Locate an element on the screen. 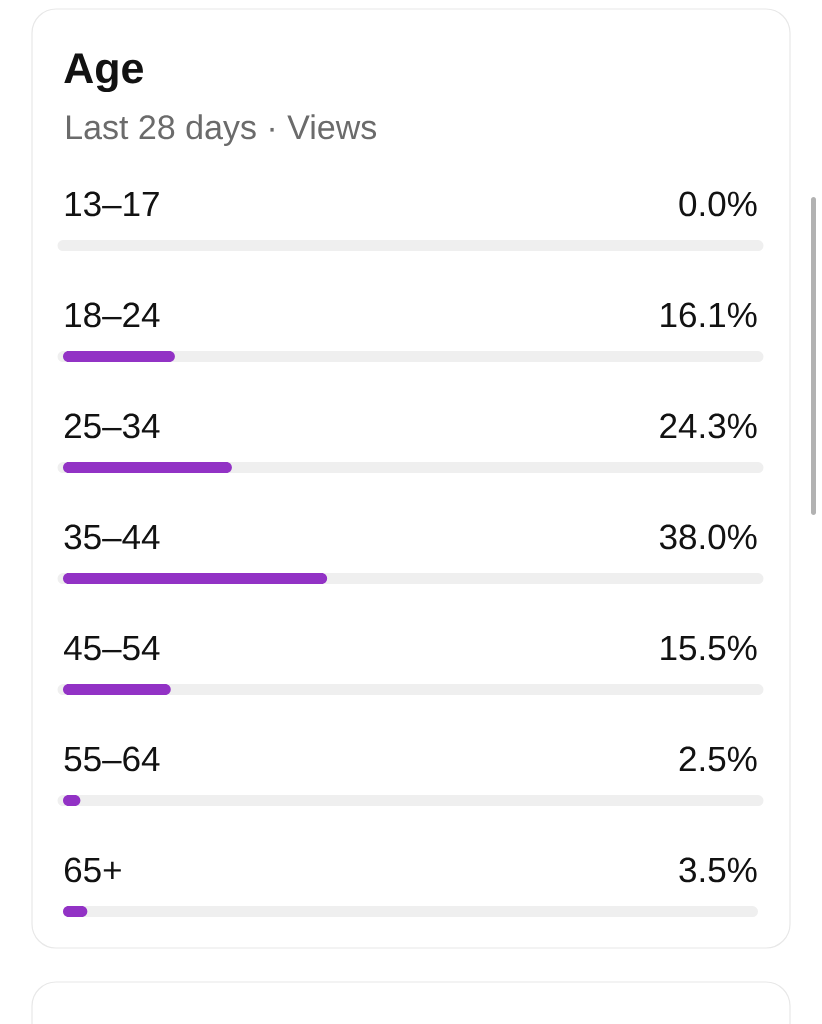 This screenshot has width=822, height=1024. data-label: 16.1% is located at coordinates (709, 315).